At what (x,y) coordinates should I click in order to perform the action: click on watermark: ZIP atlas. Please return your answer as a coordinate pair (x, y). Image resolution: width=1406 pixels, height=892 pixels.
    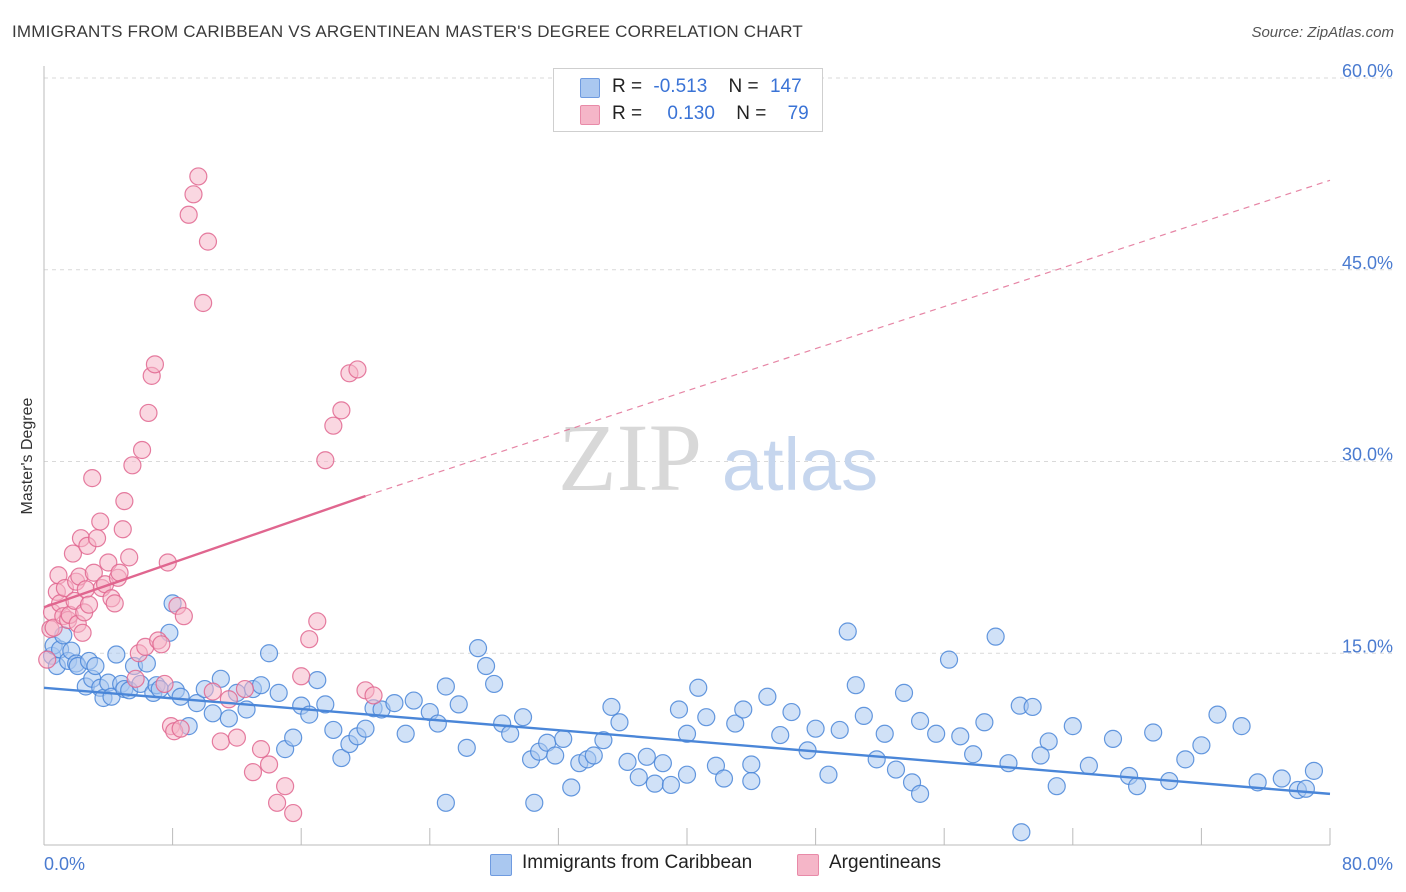
    Looking at the image, I should click on (718, 457).